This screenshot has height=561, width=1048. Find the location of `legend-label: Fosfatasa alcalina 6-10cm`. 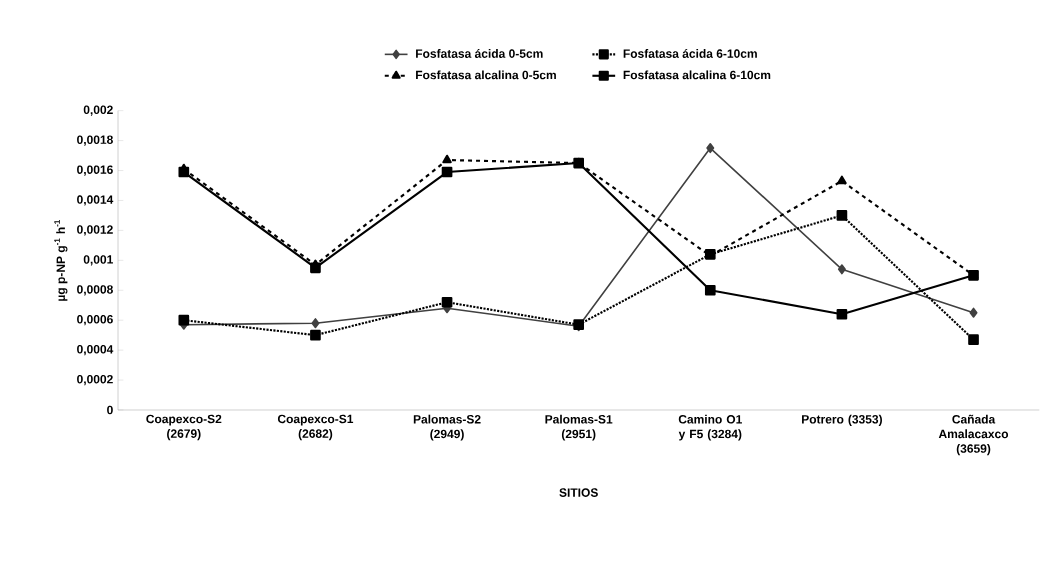

legend-label: Fosfatasa alcalina 6-10cm is located at coordinates (697, 75).